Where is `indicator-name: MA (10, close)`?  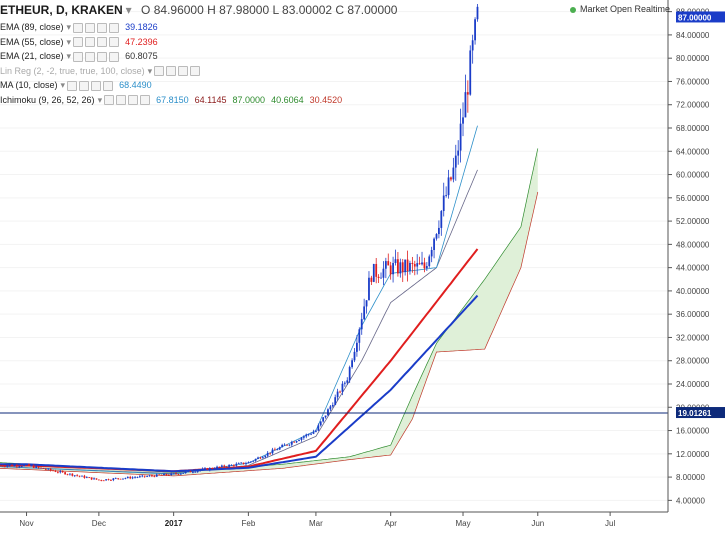 indicator-name: MA (10, close) is located at coordinates (29, 85).